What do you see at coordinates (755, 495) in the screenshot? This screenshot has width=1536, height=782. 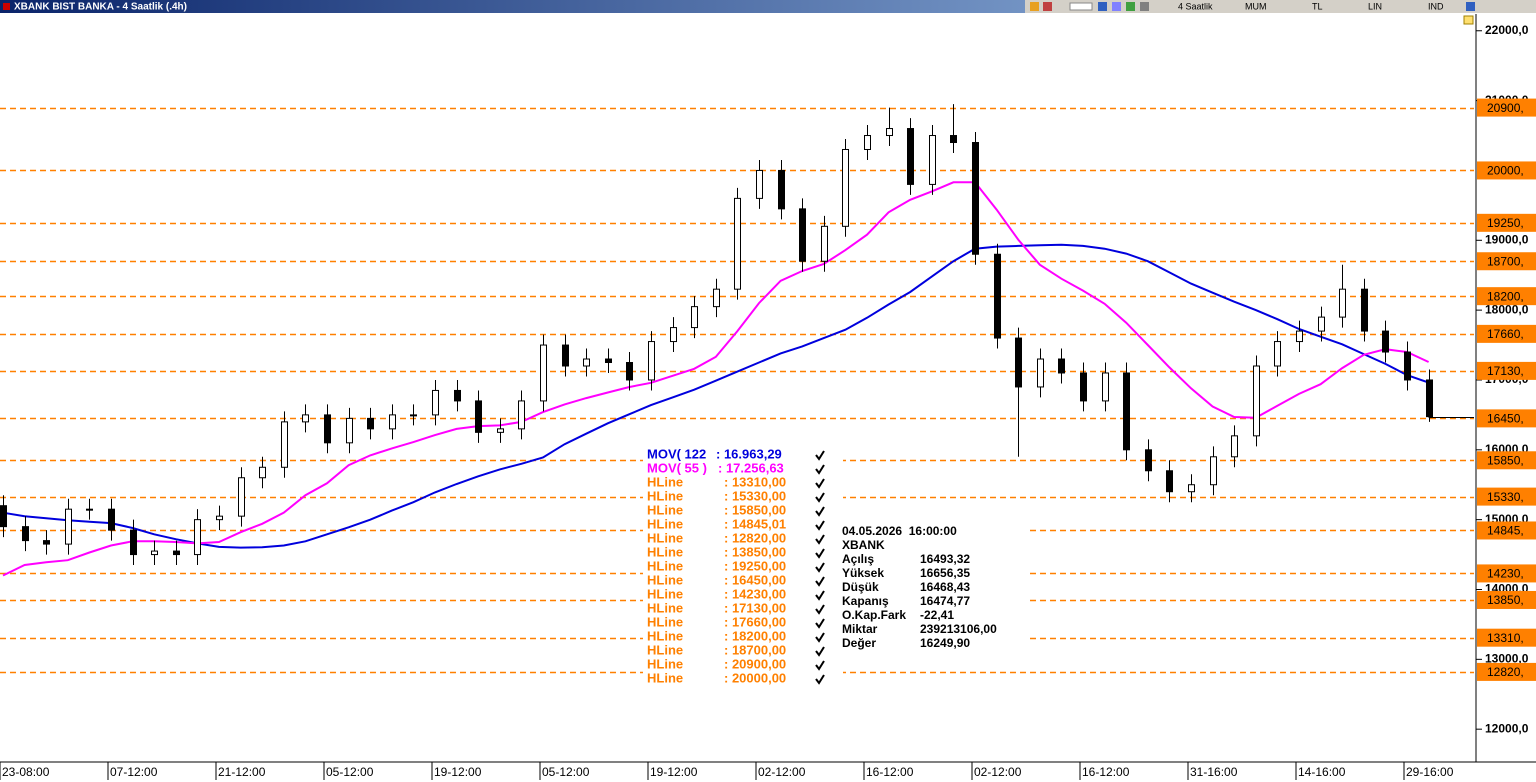 I see `legend-value: : 15330,00` at bounding box center [755, 495].